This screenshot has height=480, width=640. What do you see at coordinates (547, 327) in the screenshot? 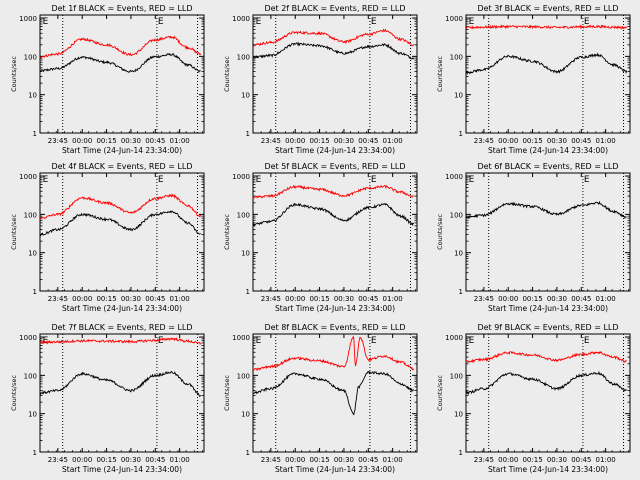
I see `panel-title: Det 9f BLACK = Events, RED = LLD` at bounding box center [547, 327].